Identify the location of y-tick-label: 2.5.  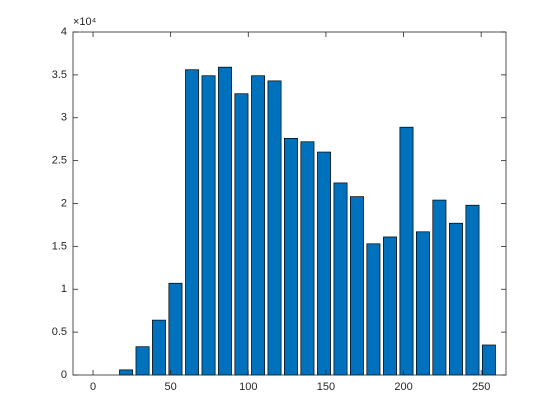
(59, 161).